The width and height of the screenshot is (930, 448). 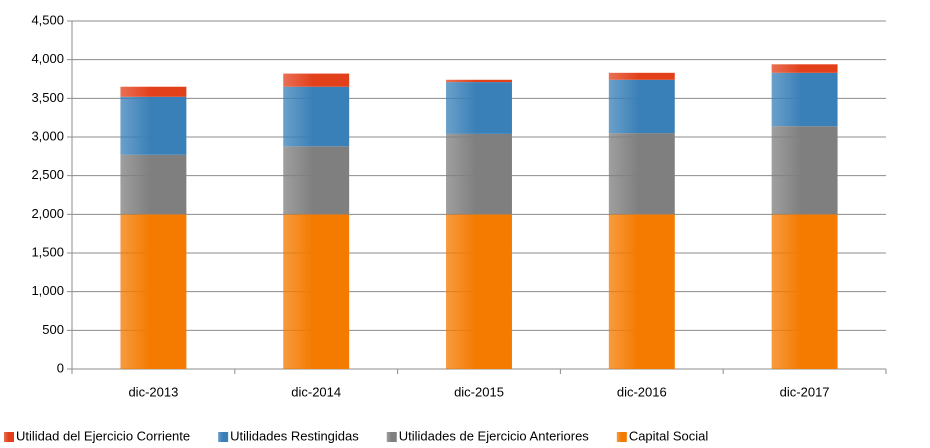 I want to click on y-tick-label: 1,000, so click(x=47, y=290).